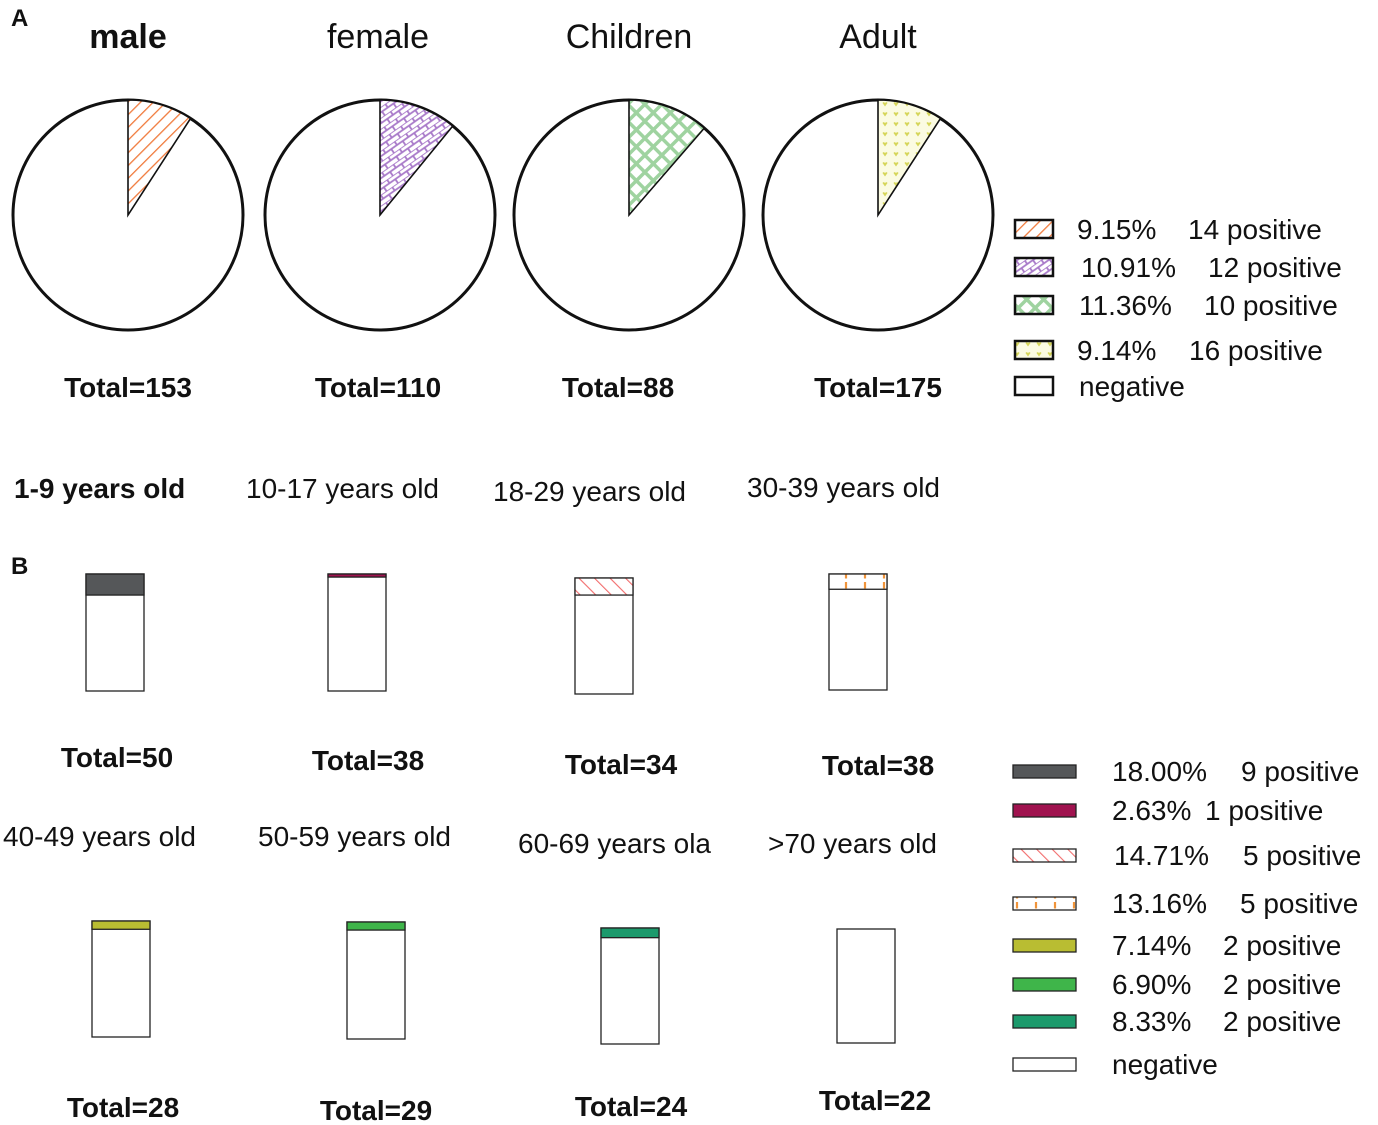 Image resolution: width=1378 pixels, height=1125 pixels. I want to click on bar-legend-item: 18.00% 9 positive, so click(1185, 771).